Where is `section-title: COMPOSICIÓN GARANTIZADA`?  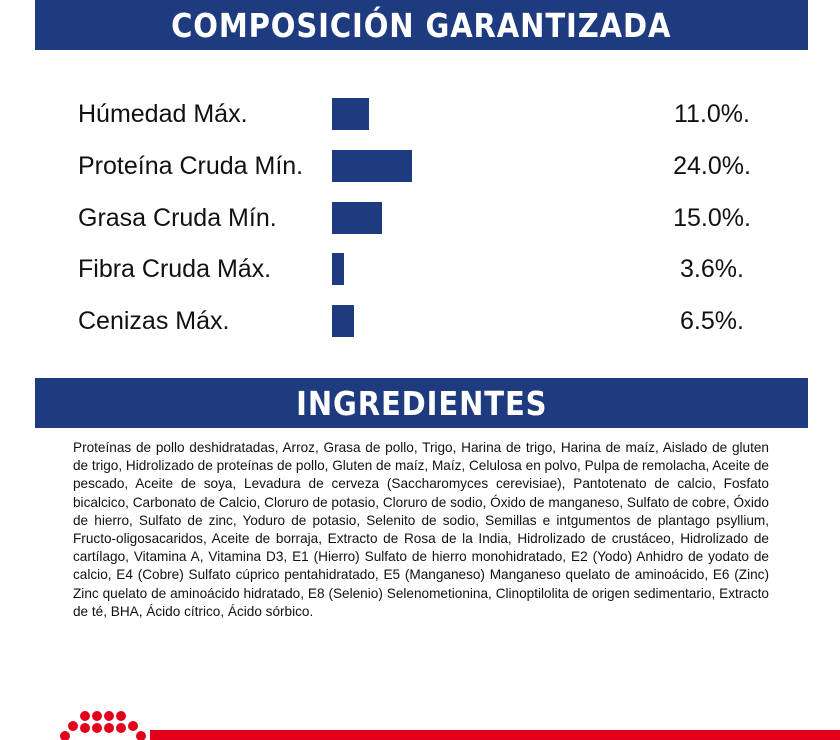 section-title: COMPOSICIÓN GARANTIZADA is located at coordinates (421, 25).